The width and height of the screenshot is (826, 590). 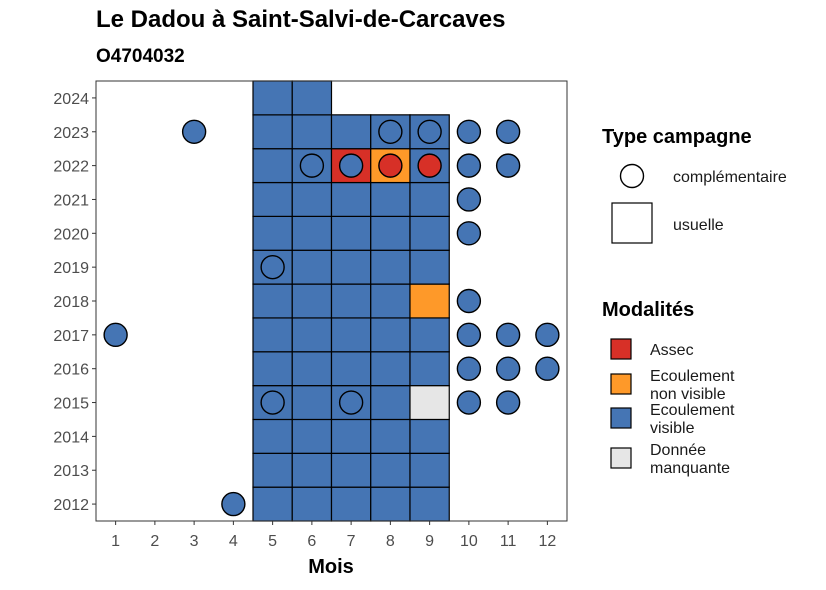 What do you see at coordinates (632, 176) in the screenshot?
I see `legend-circle-symbol` at bounding box center [632, 176].